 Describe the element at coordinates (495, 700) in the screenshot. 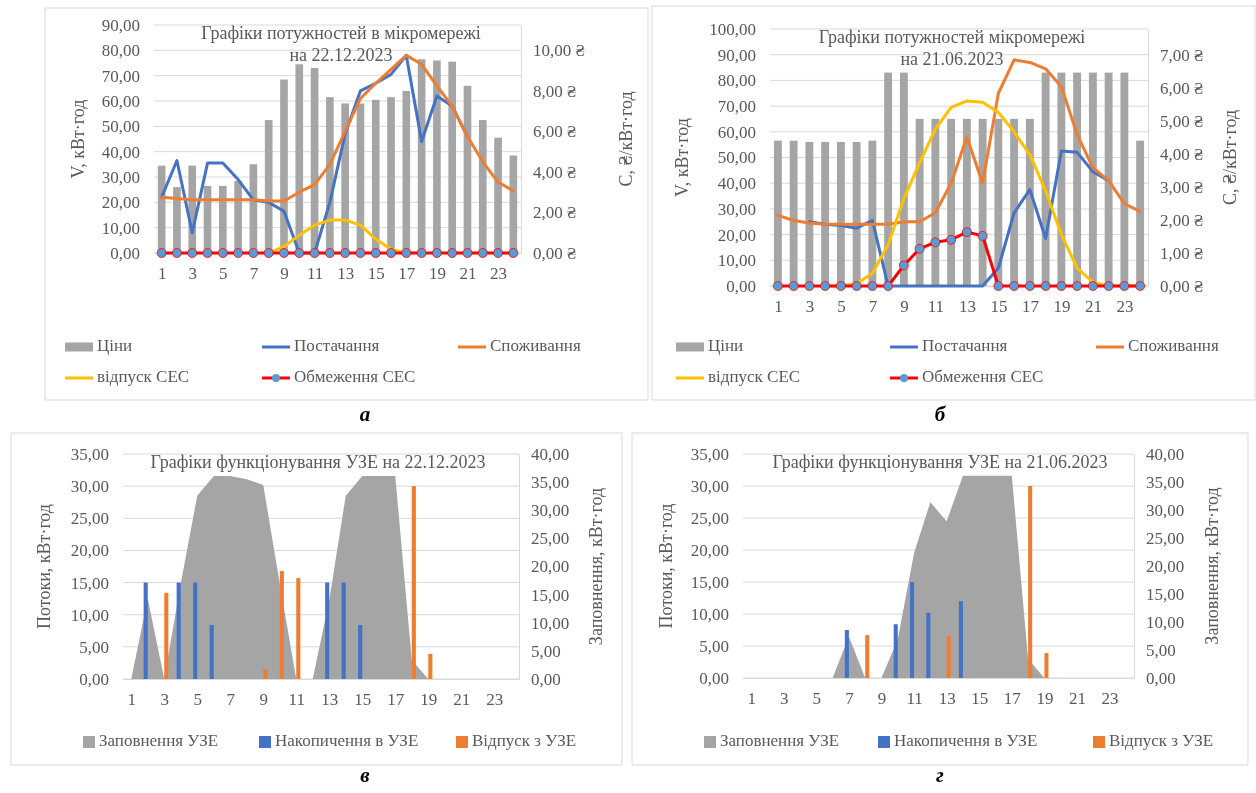

I see `x-tick-label: 23` at that location.